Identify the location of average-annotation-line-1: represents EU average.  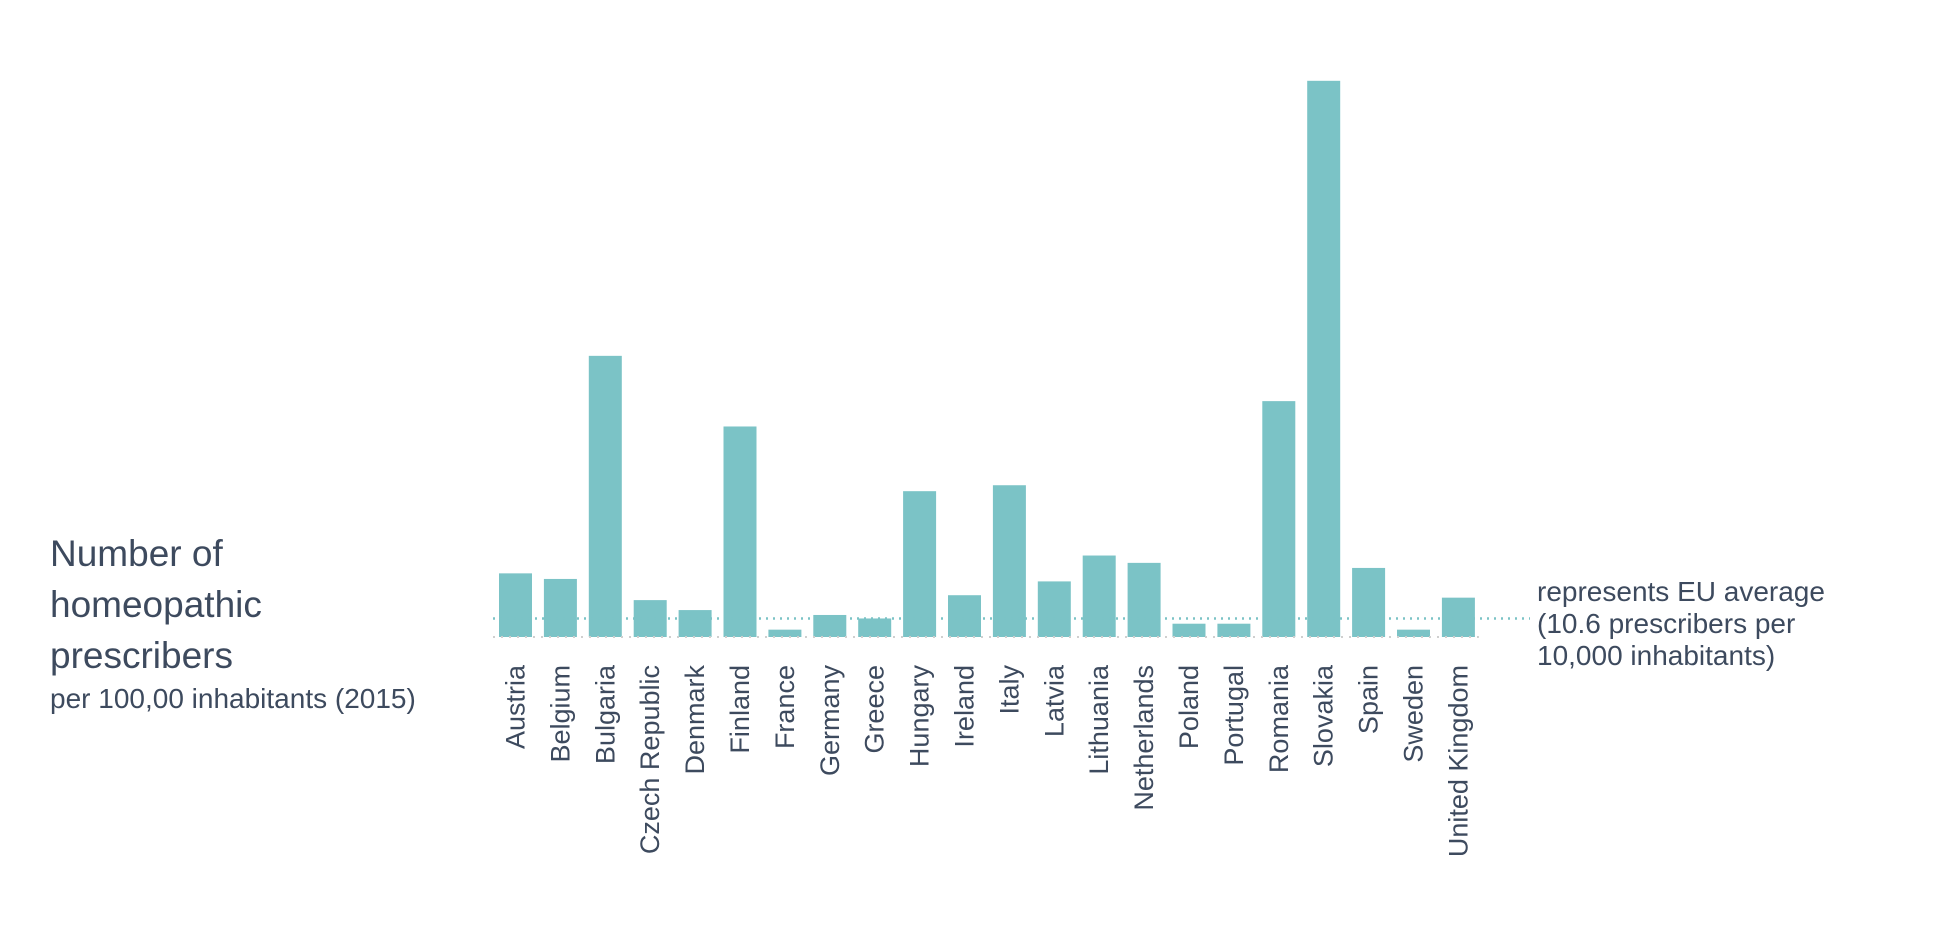
(1681, 591).